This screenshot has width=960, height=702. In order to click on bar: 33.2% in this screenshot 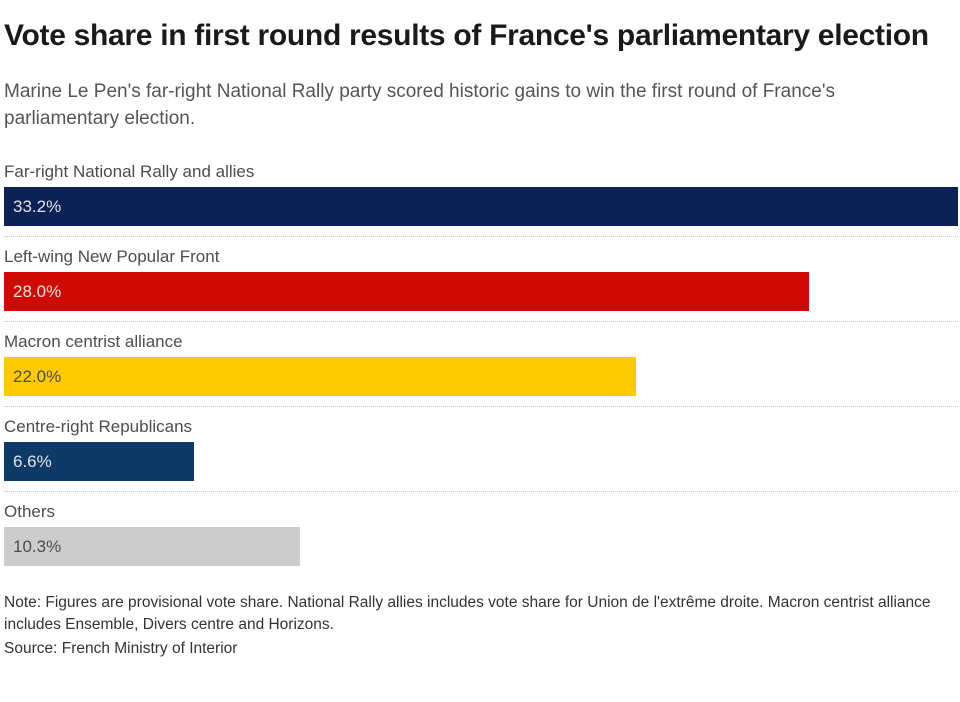, I will do `click(481, 206)`.